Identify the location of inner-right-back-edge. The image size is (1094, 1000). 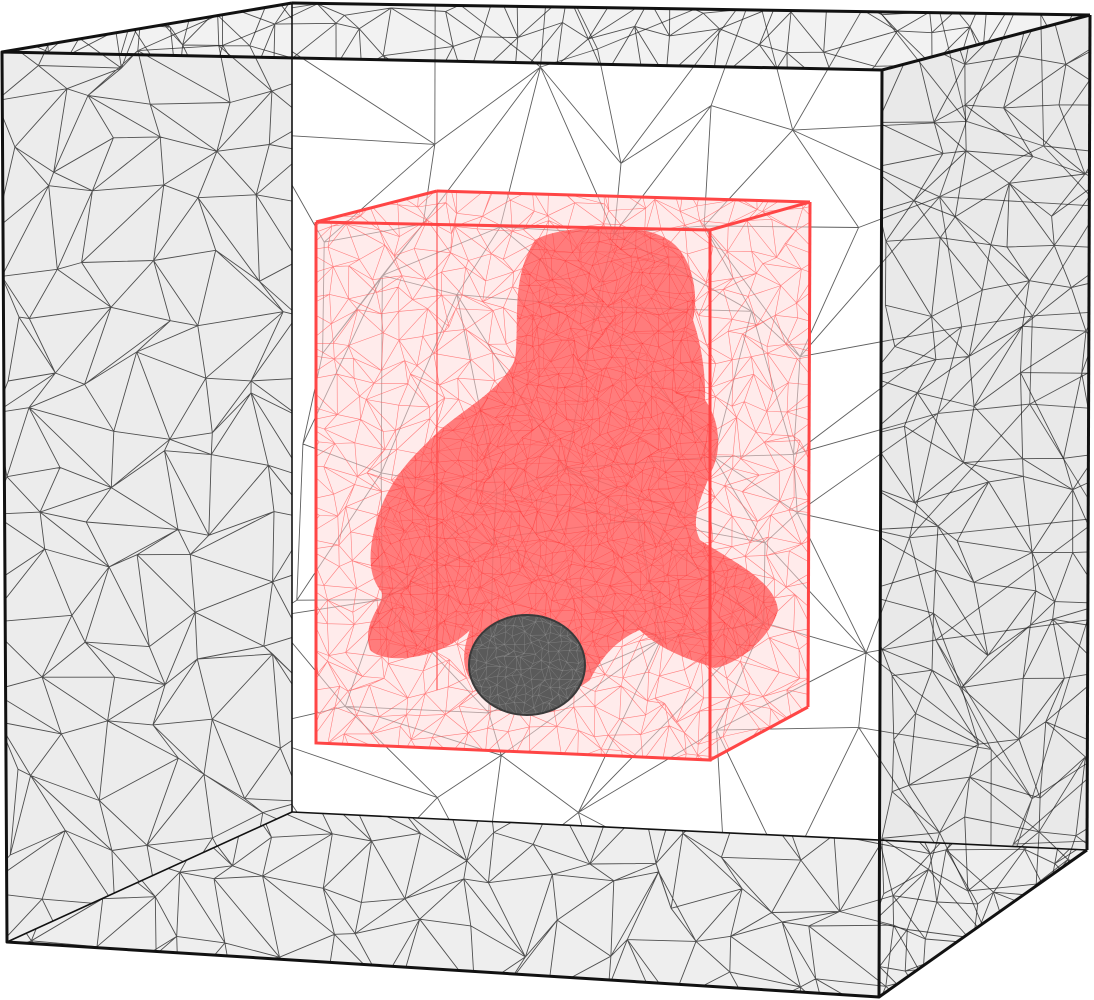
(809, 454).